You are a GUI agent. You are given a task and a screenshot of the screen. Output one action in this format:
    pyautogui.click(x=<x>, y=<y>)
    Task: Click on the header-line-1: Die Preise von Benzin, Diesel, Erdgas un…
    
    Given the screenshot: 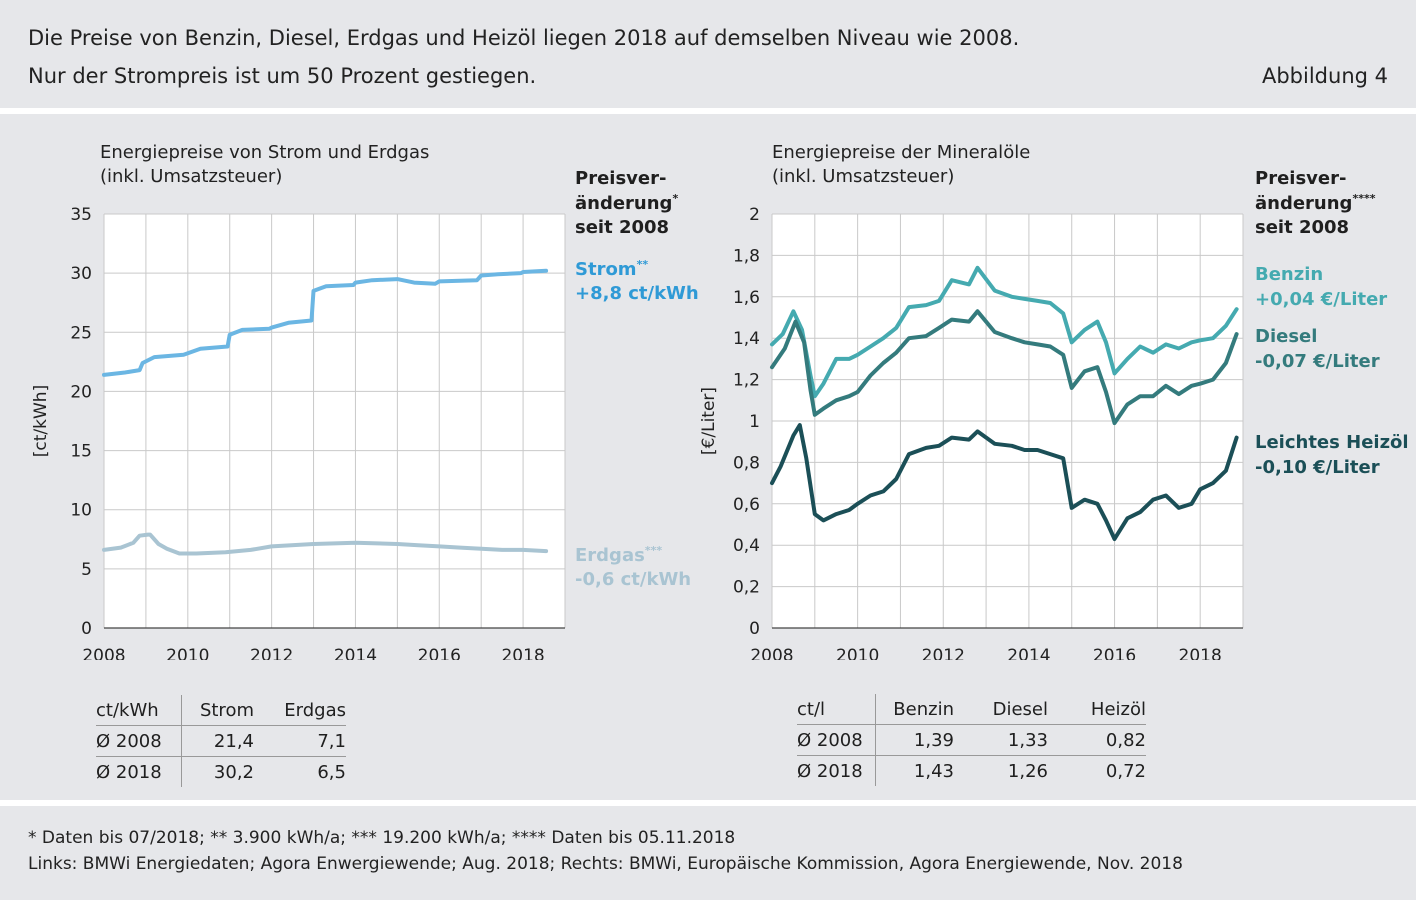 What is the action you would take?
    pyautogui.click(x=524, y=38)
    